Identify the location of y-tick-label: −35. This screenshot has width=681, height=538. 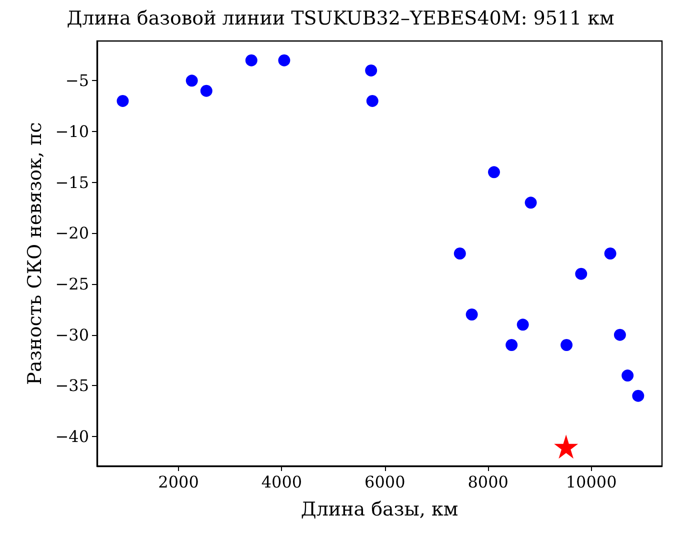
(72, 386).